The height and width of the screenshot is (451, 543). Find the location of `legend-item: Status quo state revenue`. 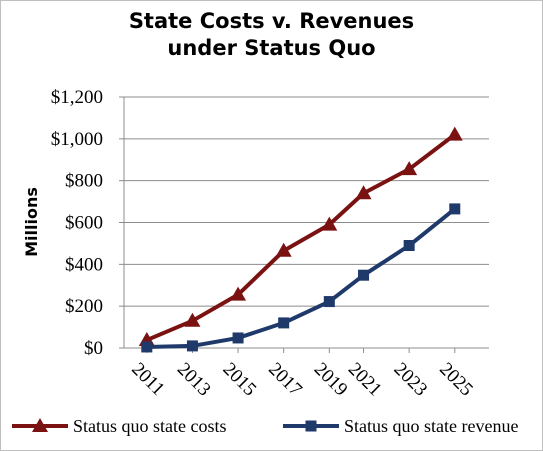

legend-item: Status quo state revenue is located at coordinates (400, 426).